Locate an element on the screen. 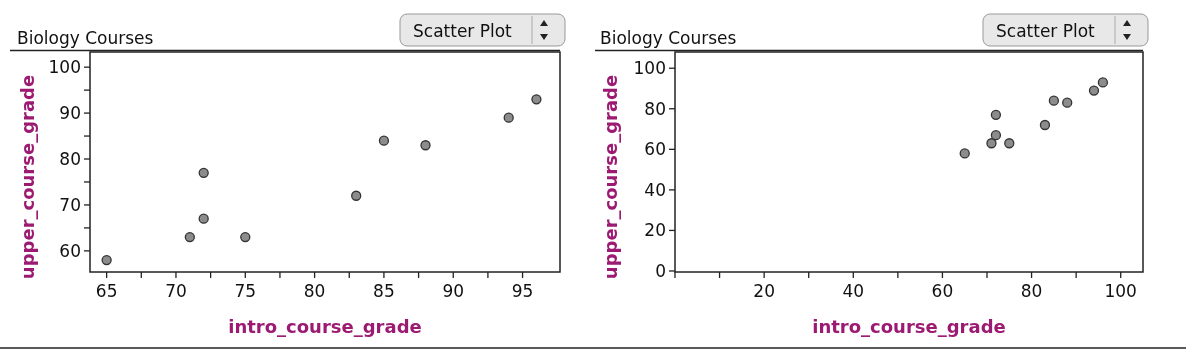 This screenshot has height=350, width=1186. y-tick-label: 0 is located at coordinates (660, 270).